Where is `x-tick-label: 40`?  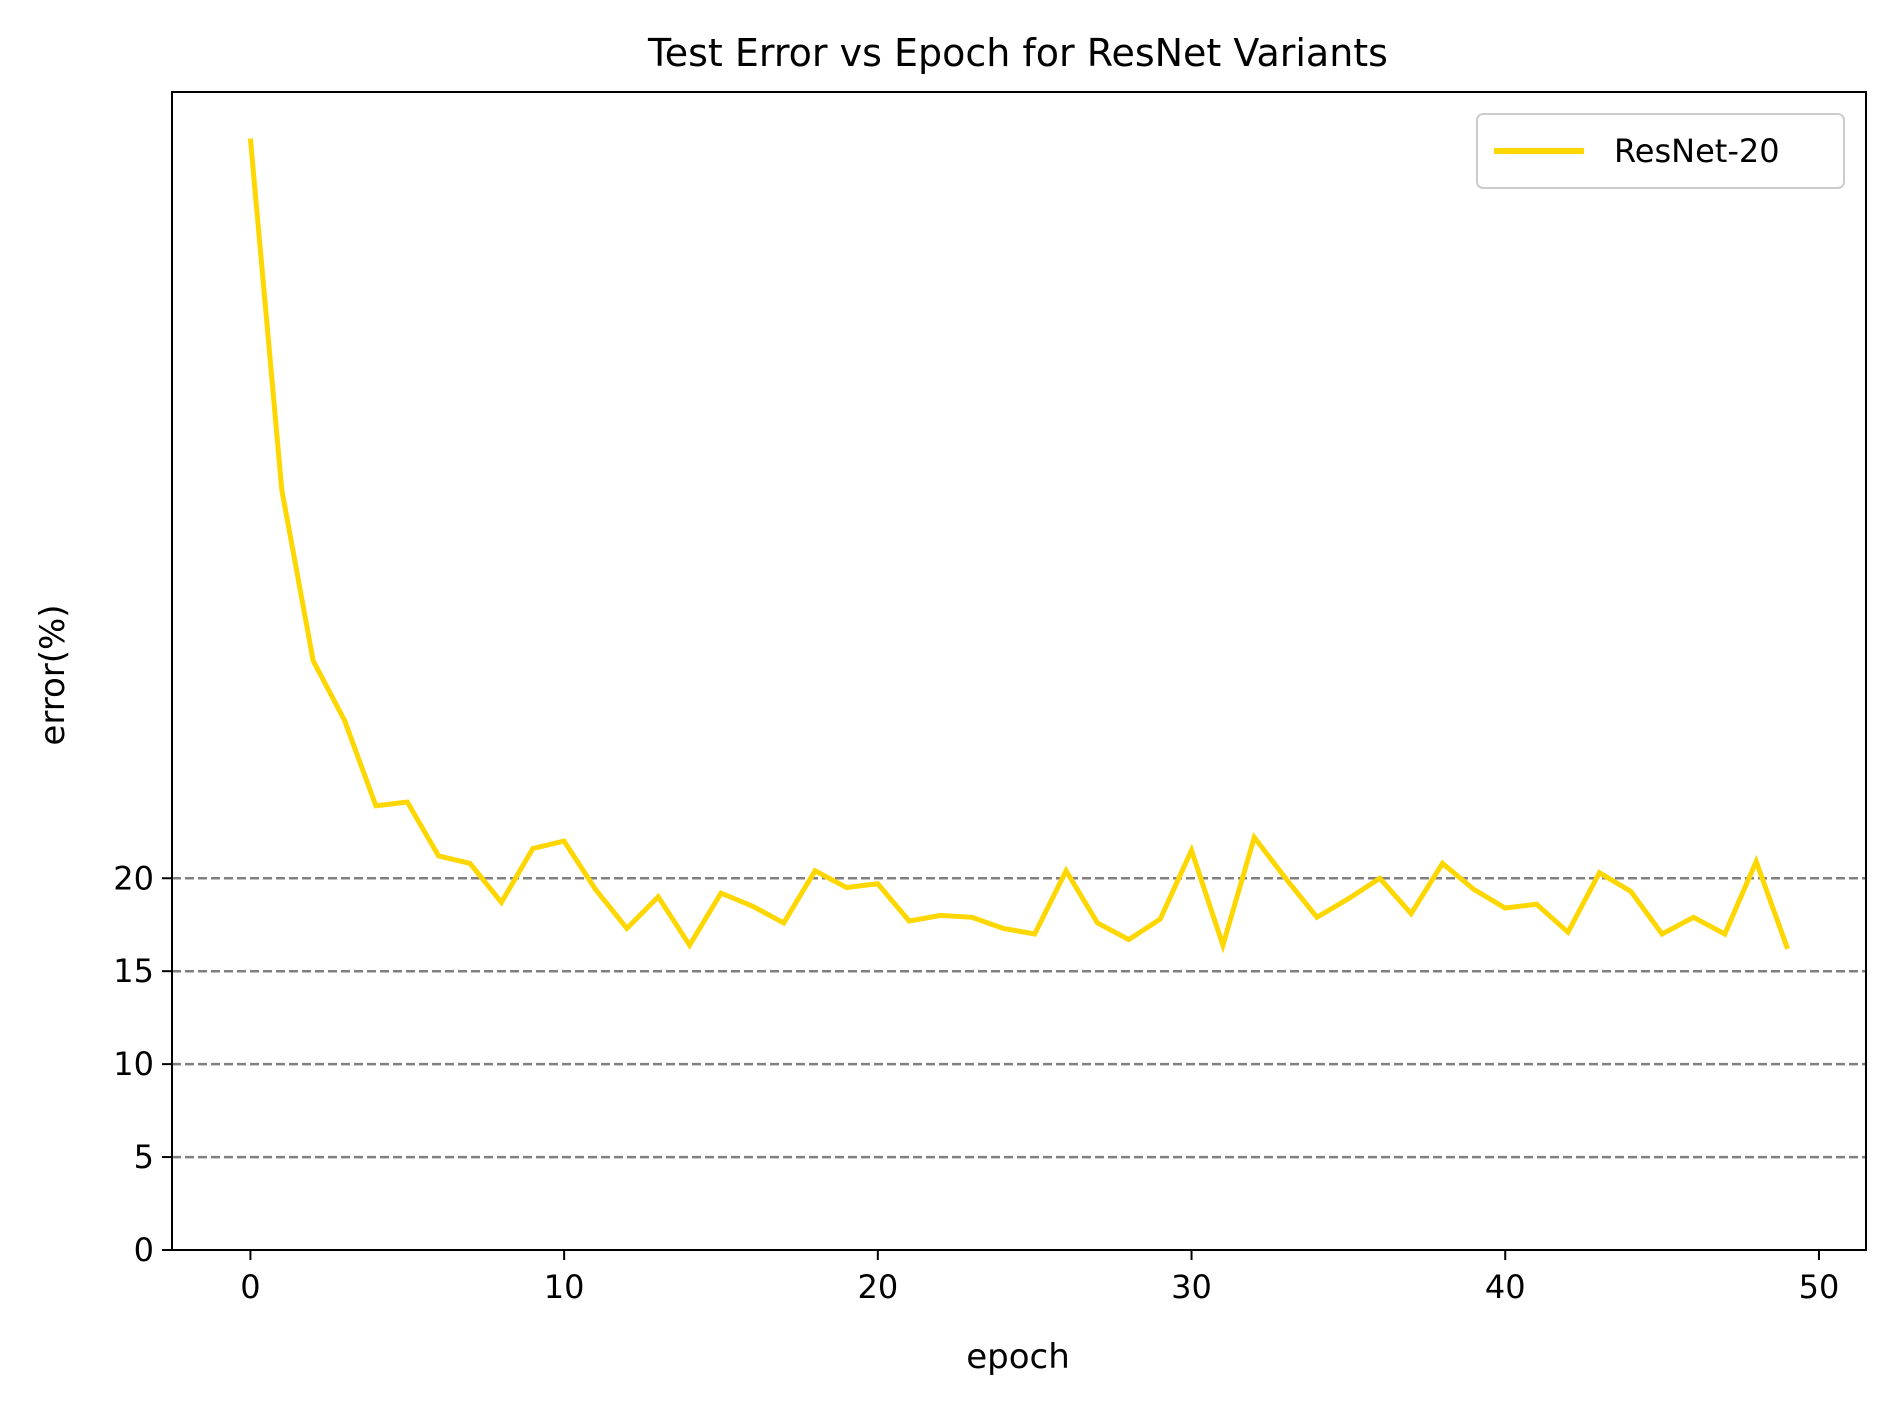 x-tick-label: 40 is located at coordinates (1505, 1287).